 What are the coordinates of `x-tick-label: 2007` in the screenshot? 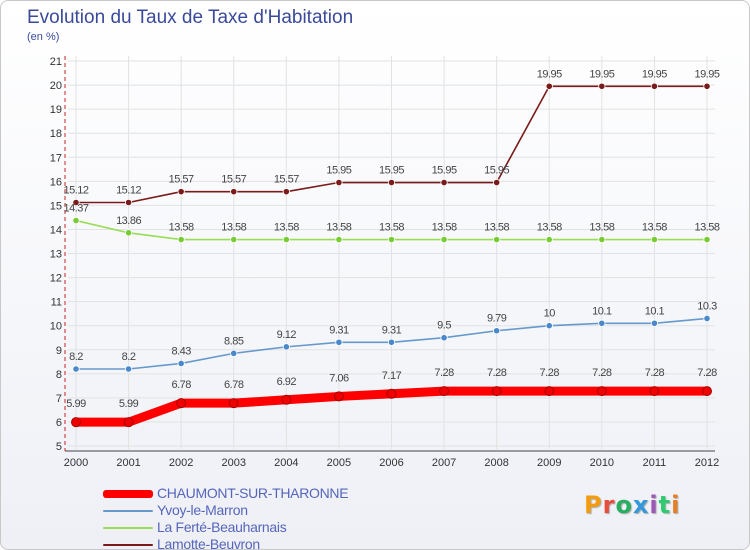 It's located at (444, 463).